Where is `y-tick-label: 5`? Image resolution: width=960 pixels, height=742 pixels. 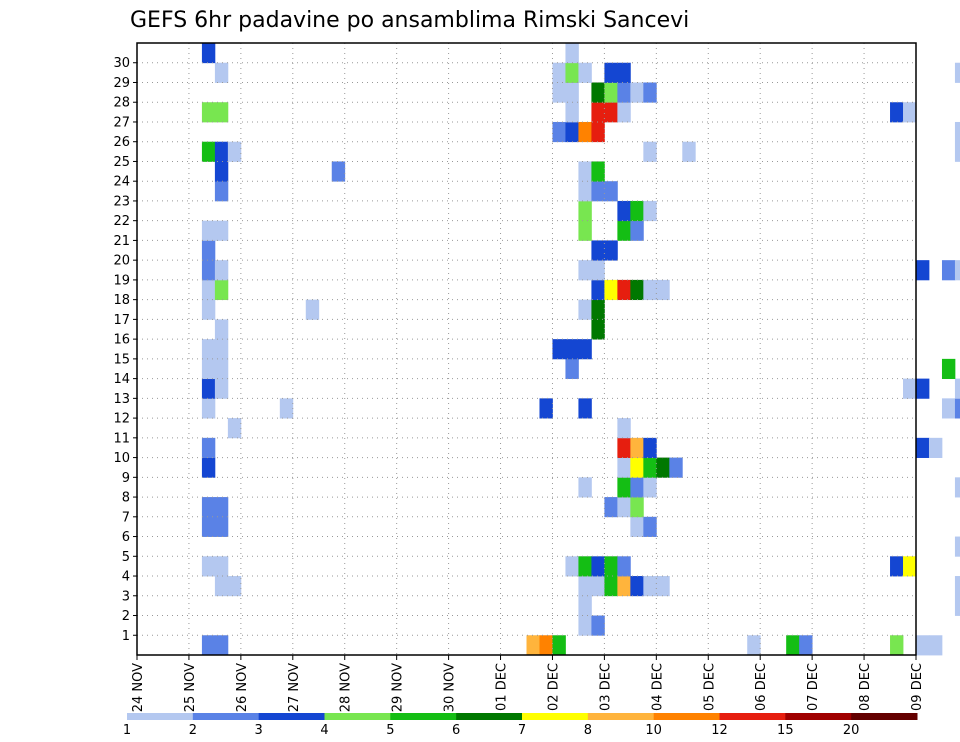 y-tick-label: 5 is located at coordinates (126, 557).